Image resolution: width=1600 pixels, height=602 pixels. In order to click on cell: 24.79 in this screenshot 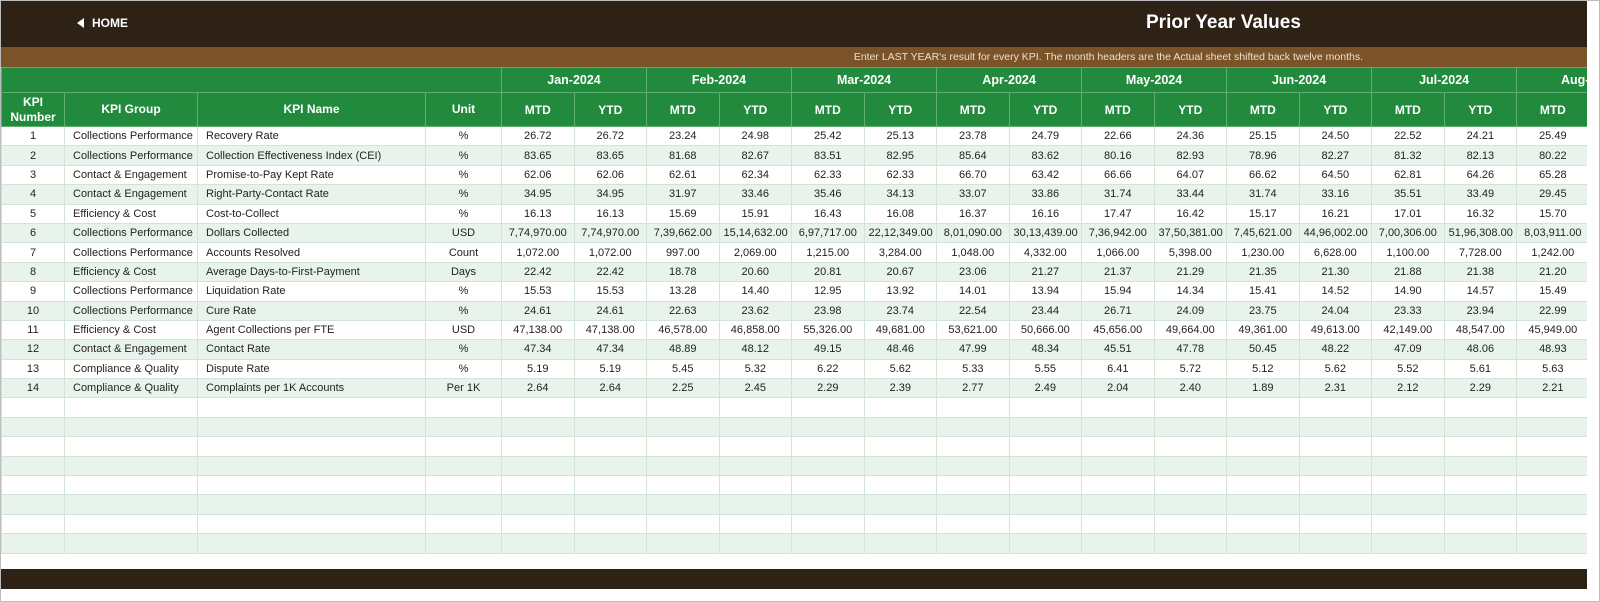, I will do `click(1045, 136)`.